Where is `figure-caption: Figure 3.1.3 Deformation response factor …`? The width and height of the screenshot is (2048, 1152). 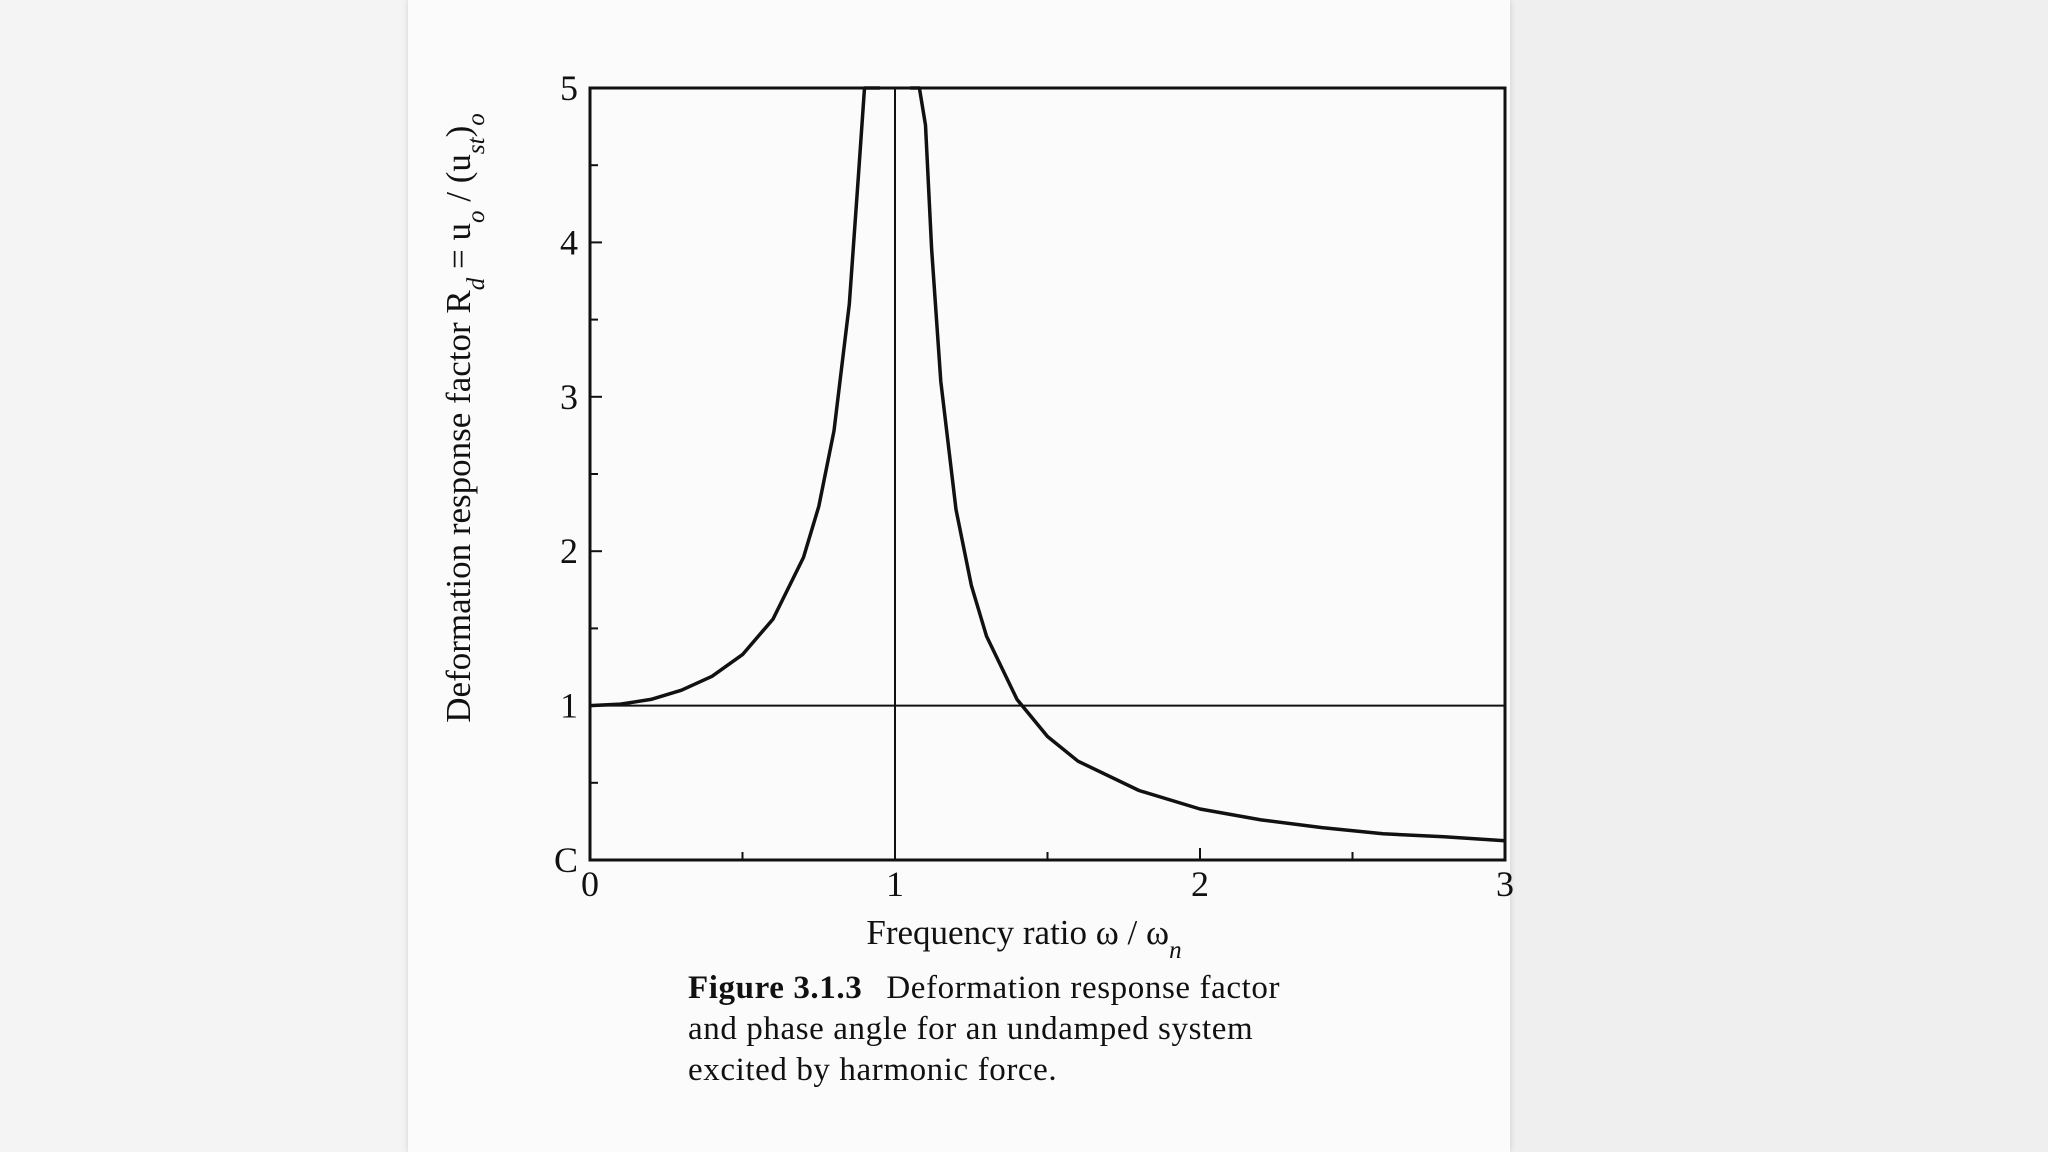
figure-caption: Figure 3.1.3 Deformation response factor … is located at coordinates (1068, 1029).